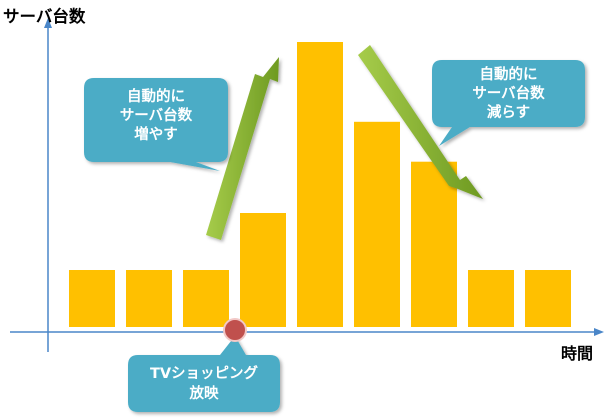  I want to click on y-axis-arrowhead, so click(48, 23).